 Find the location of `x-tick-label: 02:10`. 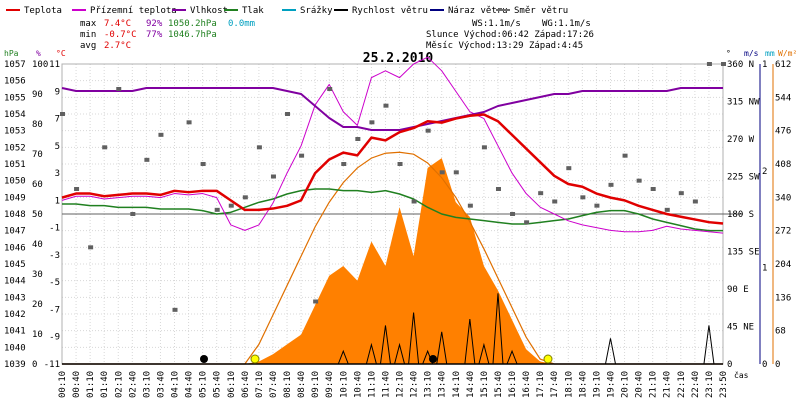

x-tick-label: 02:10 is located at coordinates (119, 384).